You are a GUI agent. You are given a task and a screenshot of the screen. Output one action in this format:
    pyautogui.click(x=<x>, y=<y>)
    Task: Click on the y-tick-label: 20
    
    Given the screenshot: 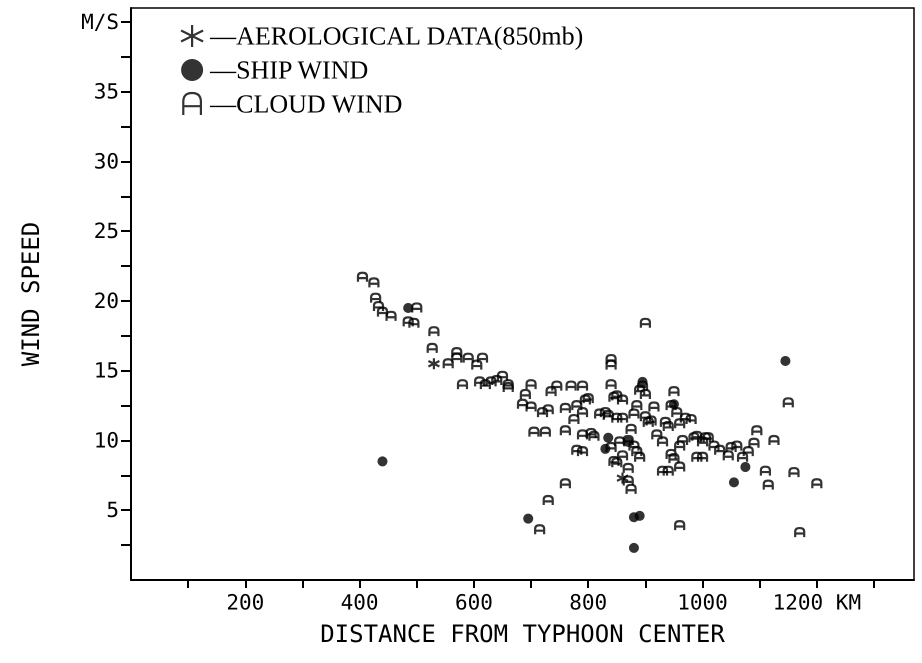 What is the action you would take?
    pyautogui.click(x=106, y=300)
    